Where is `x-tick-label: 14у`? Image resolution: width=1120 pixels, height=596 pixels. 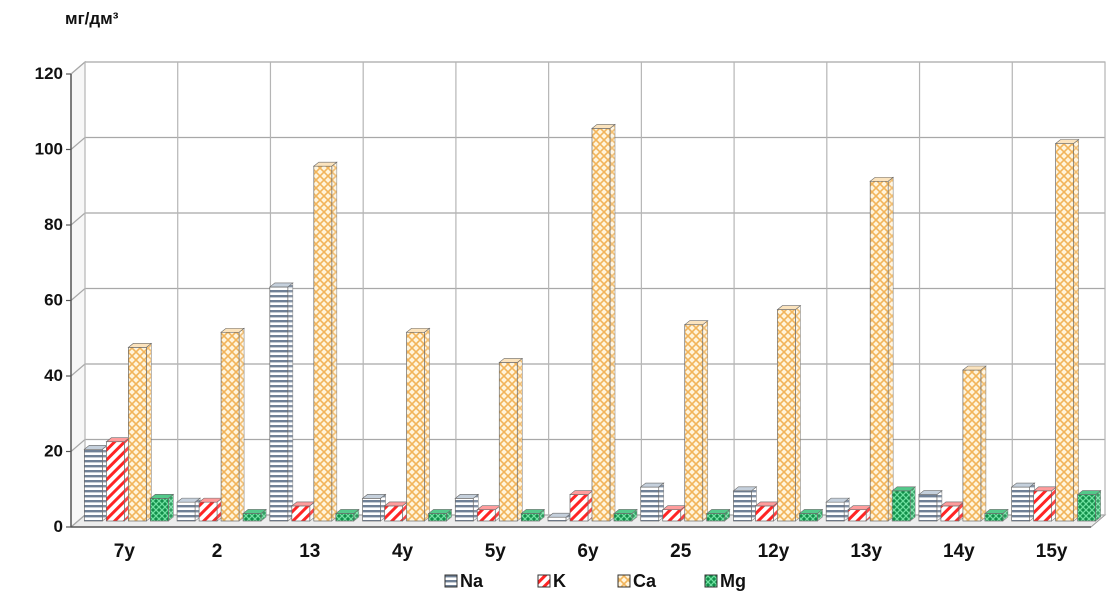 x-tick-label: 14у is located at coordinates (959, 551).